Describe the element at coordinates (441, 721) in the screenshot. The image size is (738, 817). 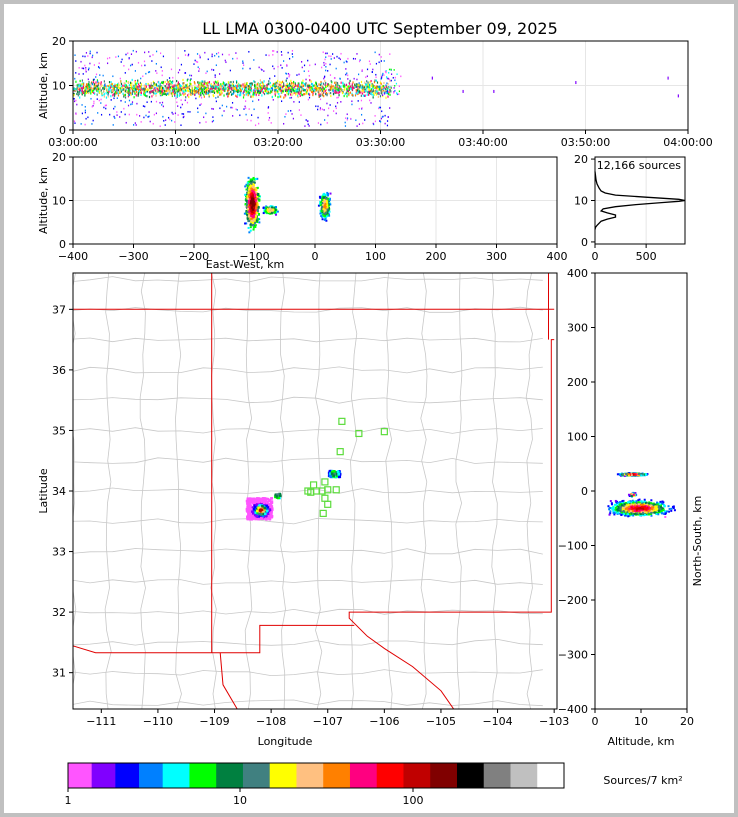
I see `map-xtick-label: −105` at that location.